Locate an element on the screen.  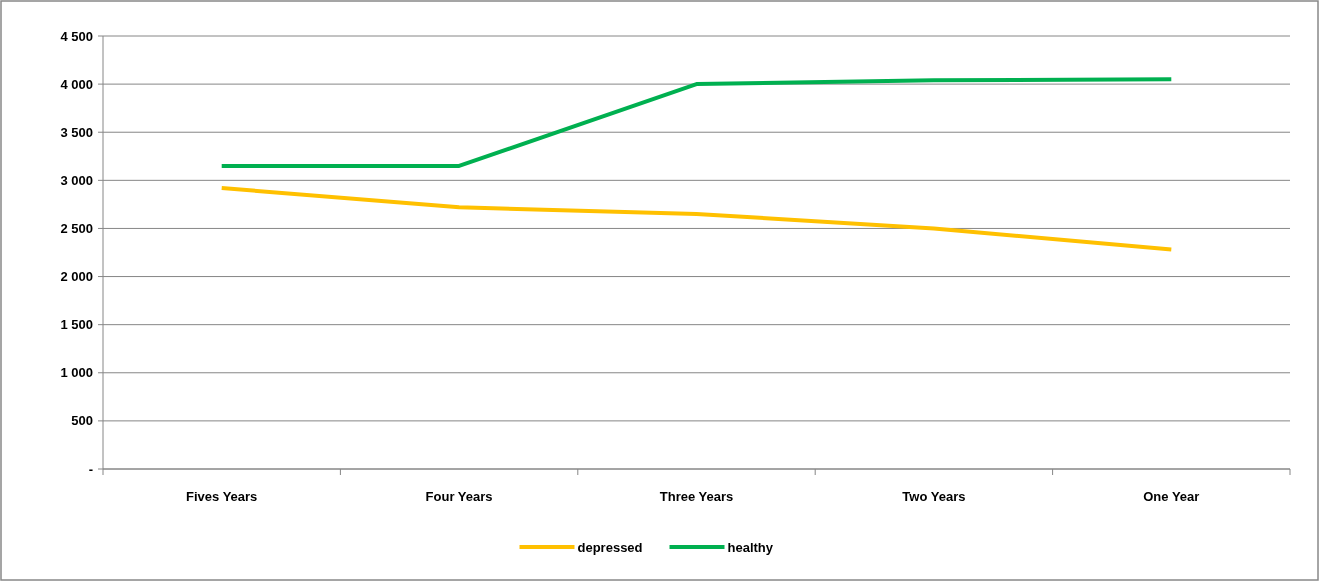
y-tick-label: 4 500 is located at coordinates (76, 36).